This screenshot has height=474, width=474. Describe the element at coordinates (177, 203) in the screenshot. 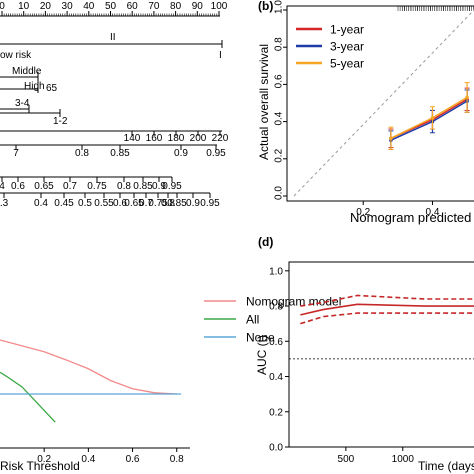

I see `survival-5yr-tick-label: 0.85` at that location.